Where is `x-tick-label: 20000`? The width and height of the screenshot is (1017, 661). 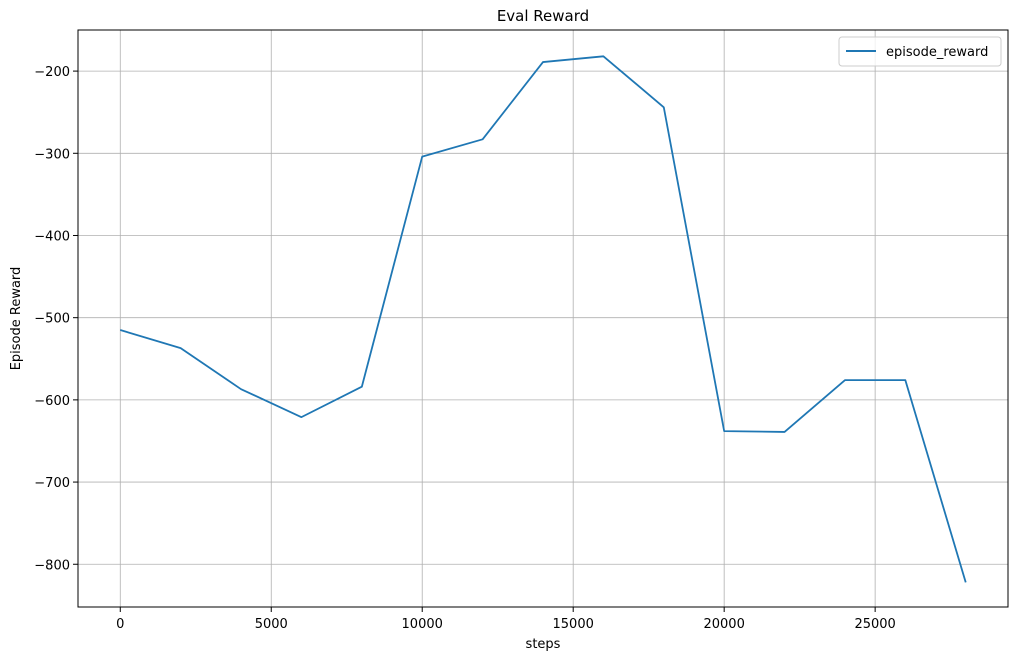 x-tick-label: 20000 is located at coordinates (723, 624).